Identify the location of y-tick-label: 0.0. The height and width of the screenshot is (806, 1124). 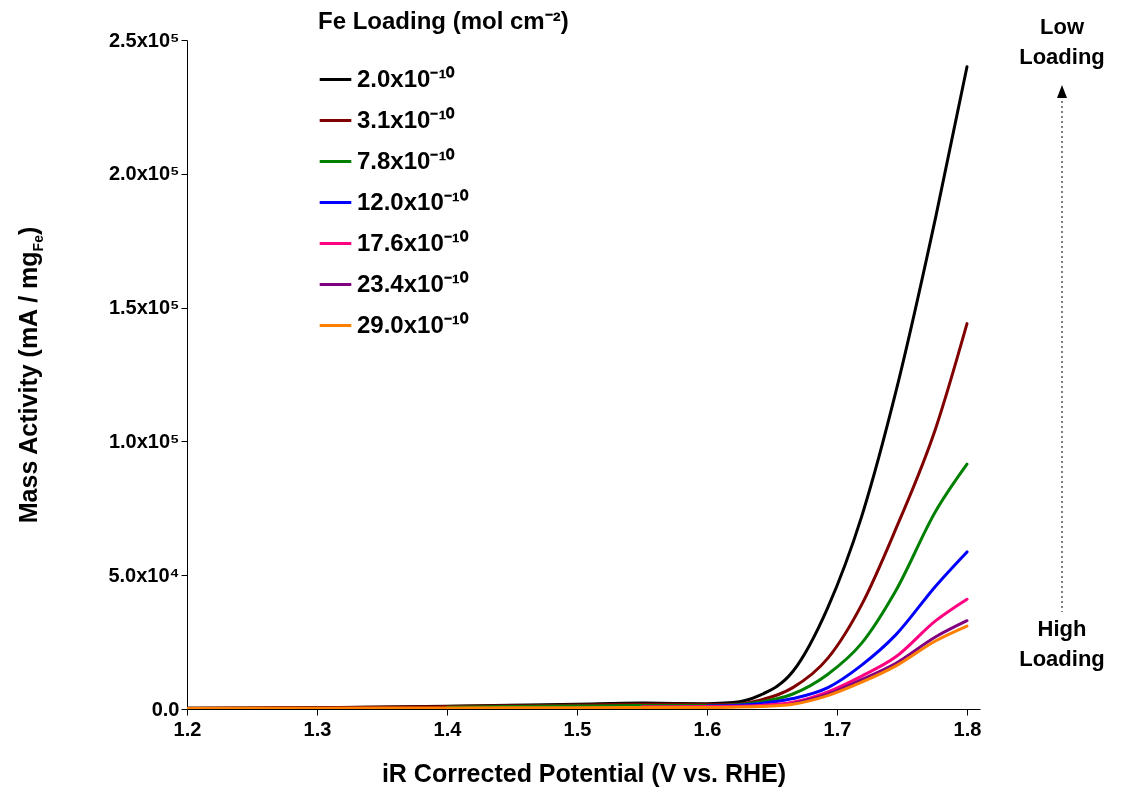
(165, 708).